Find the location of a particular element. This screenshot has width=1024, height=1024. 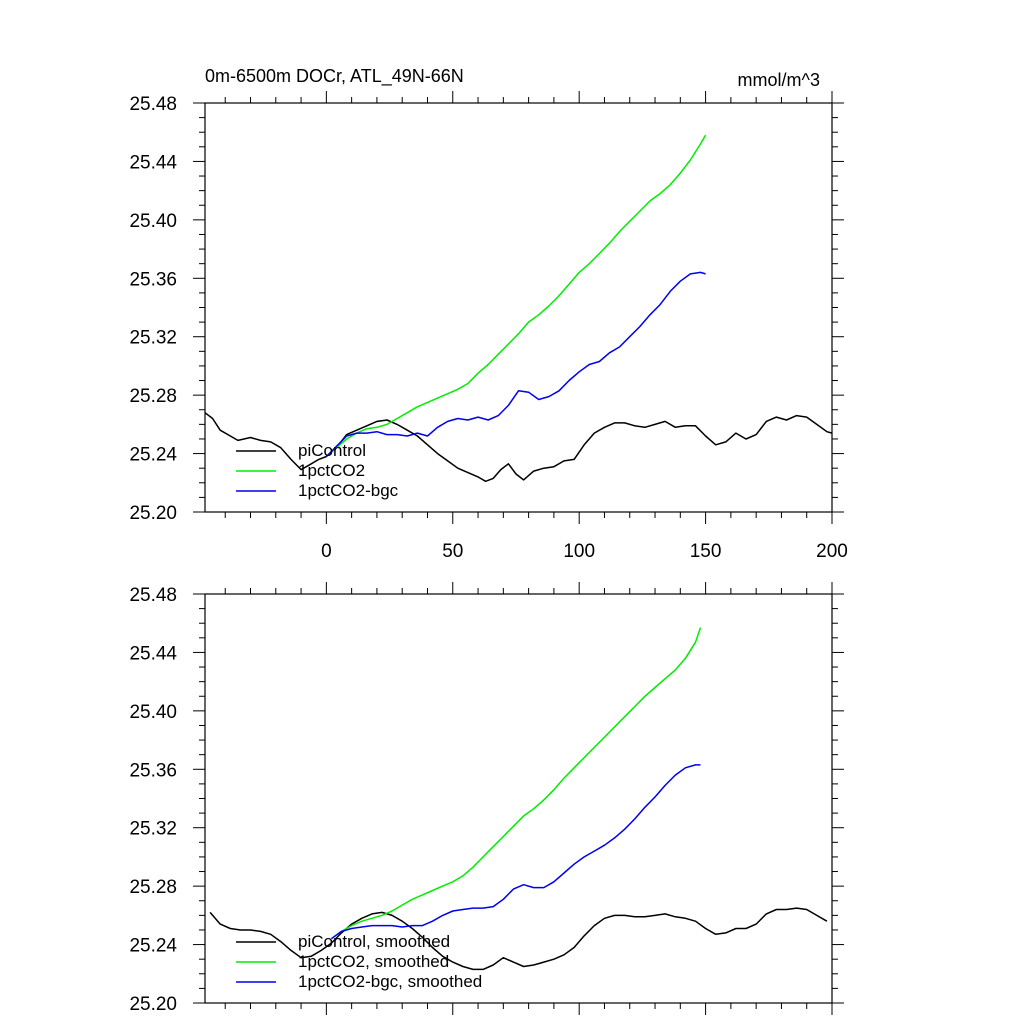

series-line-1pctco2-bgc-smoothed is located at coordinates (515, 852).